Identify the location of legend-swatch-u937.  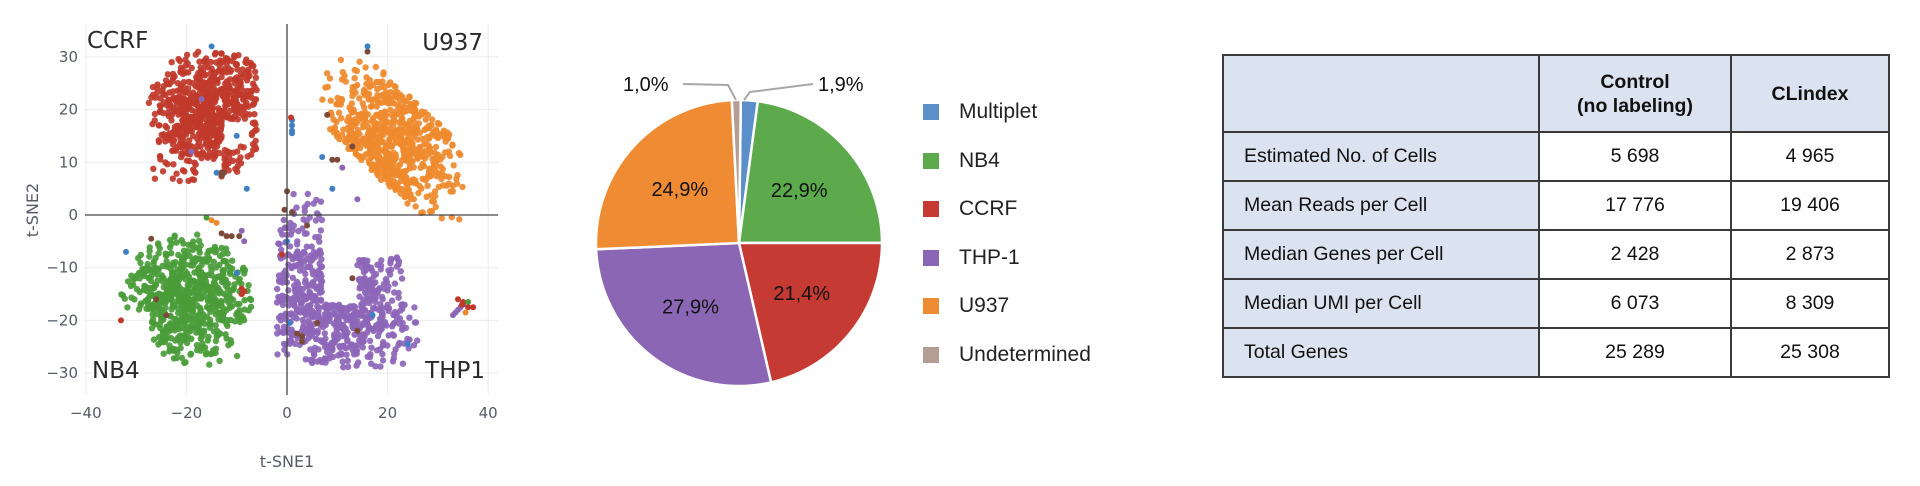
(931, 306).